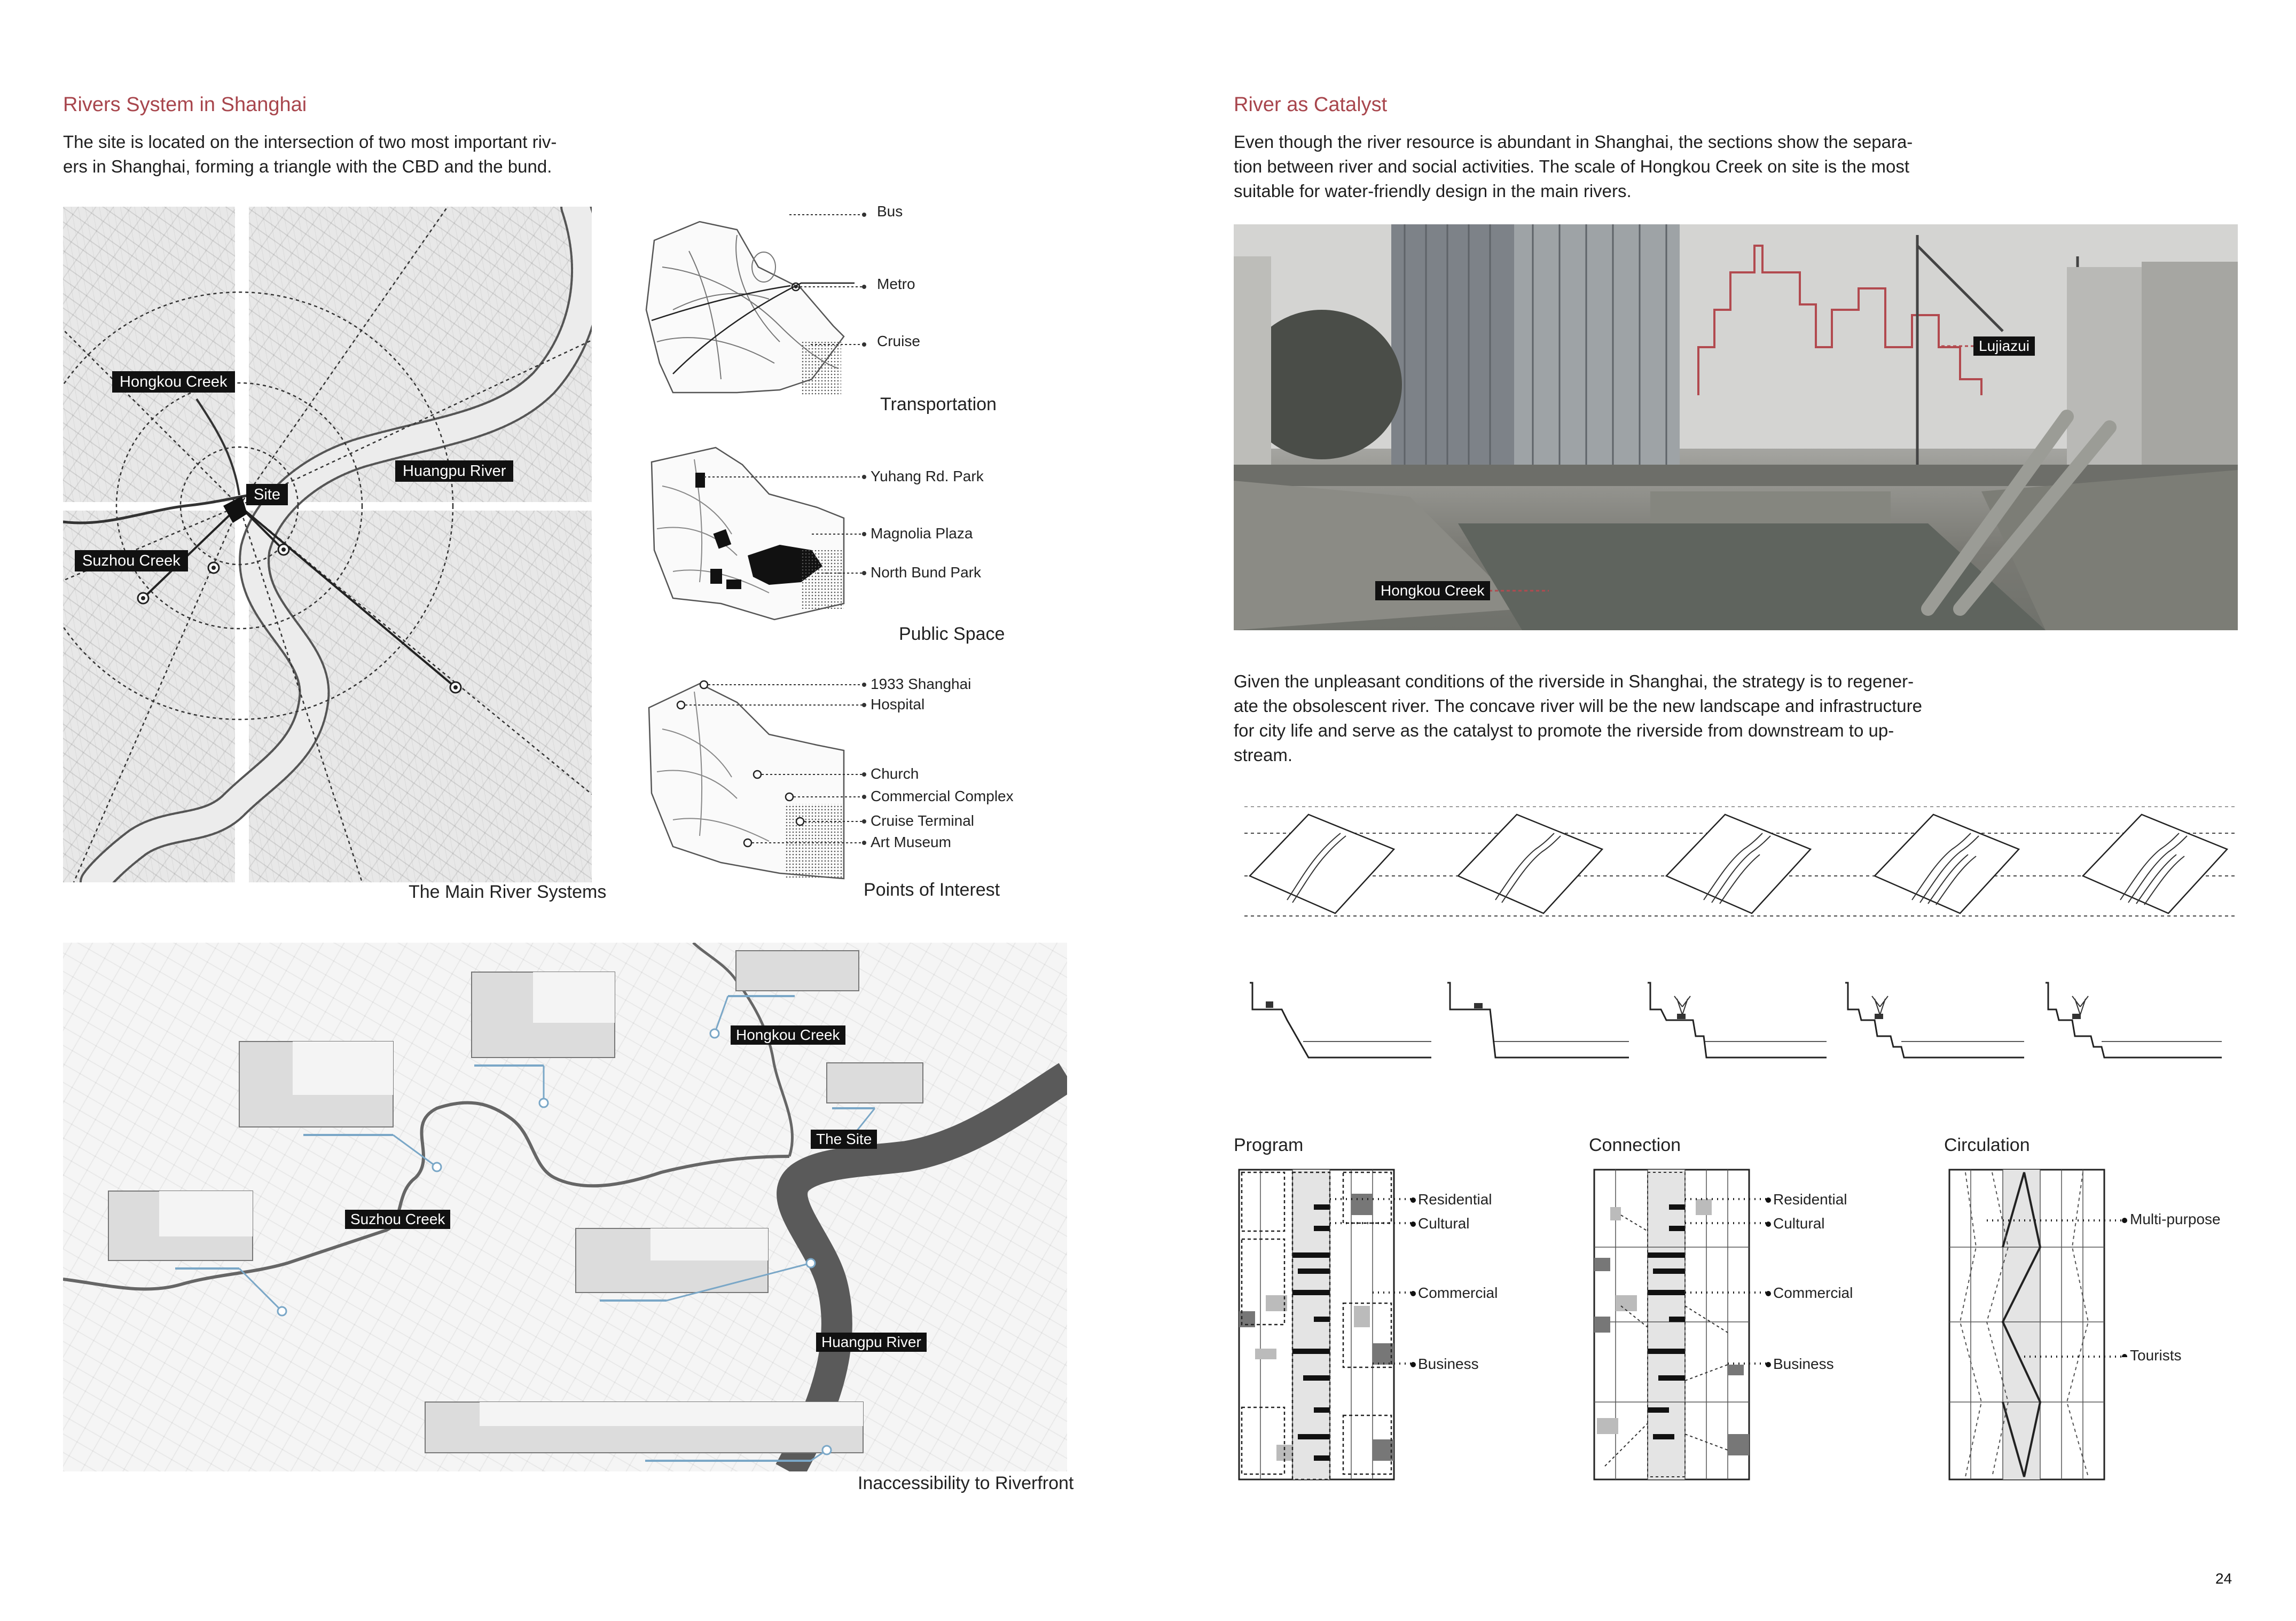  I want to click on legend-church: Church, so click(895, 773).